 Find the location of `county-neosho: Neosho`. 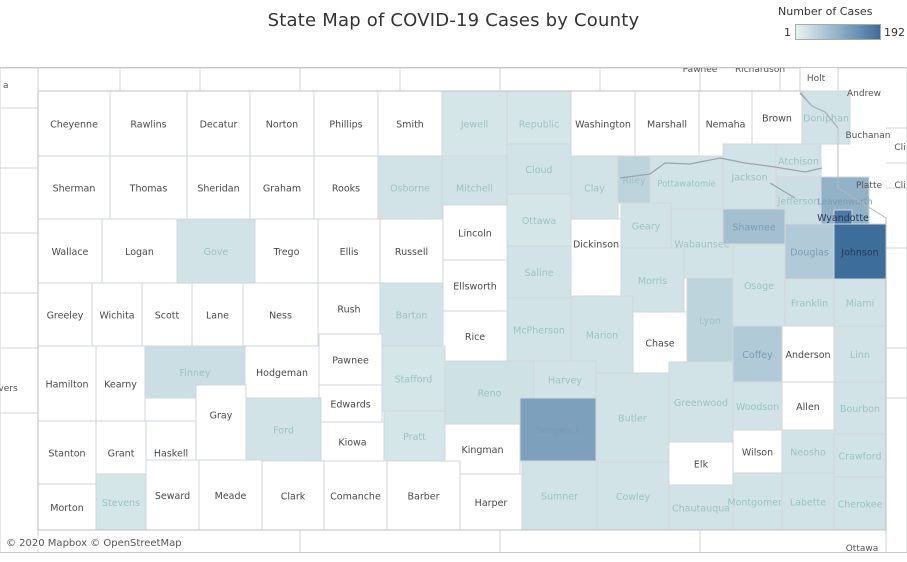

county-neosho: Neosho is located at coordinates (808, 451).